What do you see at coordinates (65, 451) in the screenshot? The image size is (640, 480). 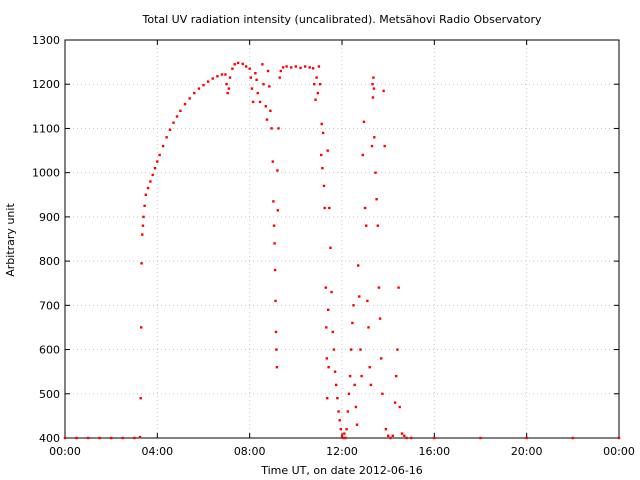 I see `x-tick-label: 00:00` at bounding box center [65, 451].